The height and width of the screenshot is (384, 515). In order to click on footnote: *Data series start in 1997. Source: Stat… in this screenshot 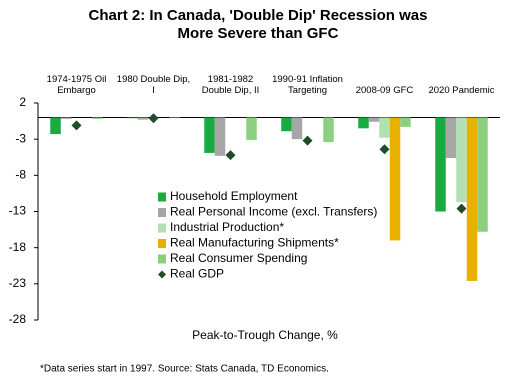, I will do `click(184, 369)`.